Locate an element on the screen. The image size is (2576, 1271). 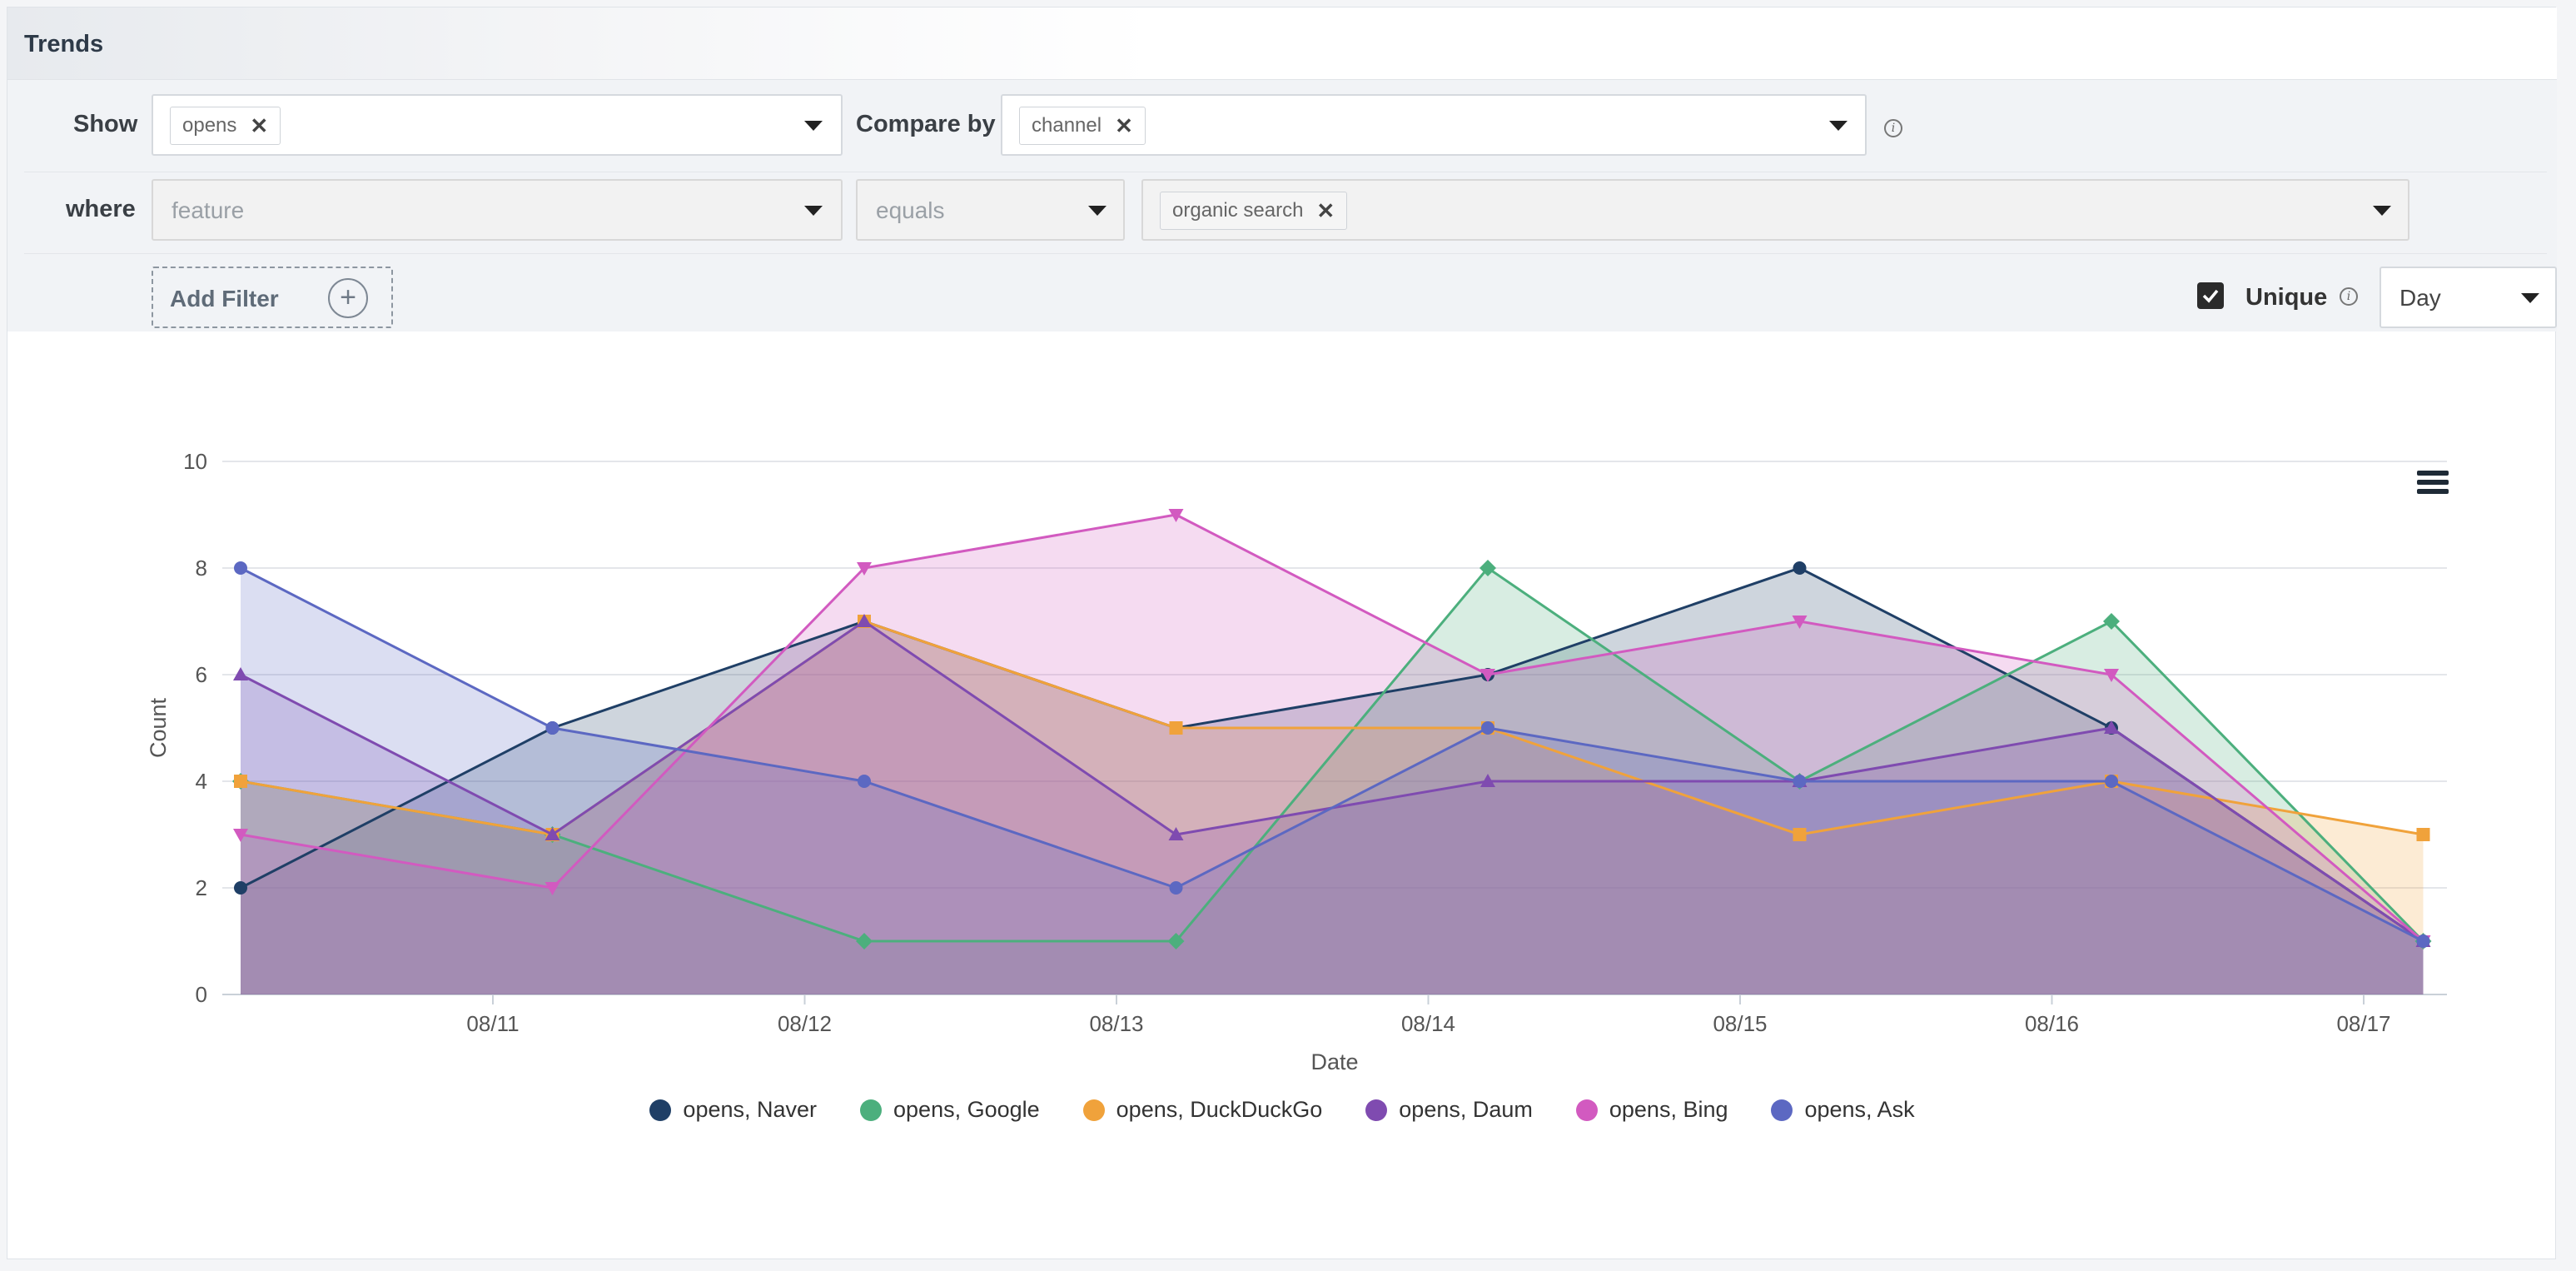
interval-dropdown-caret-icon is located at coordinates (2530, 298).